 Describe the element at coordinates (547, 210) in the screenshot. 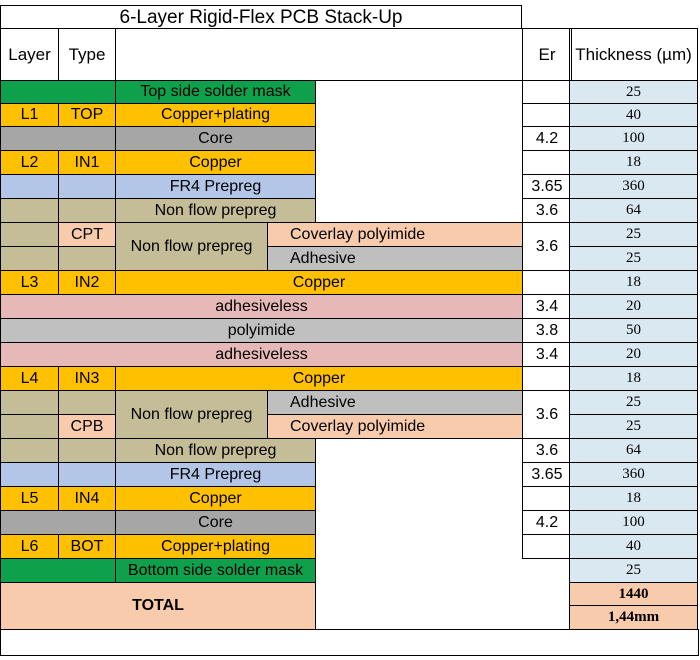

I see `nf1-er: 3.6` at that location.